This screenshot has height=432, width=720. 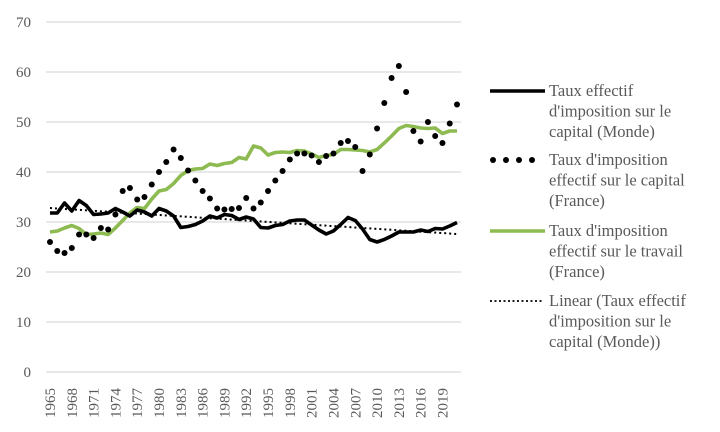 What do you see at coordinates (23, 123) in the screenshot?
I see `y-tick-label: 50` at bounding box center [23, 123].